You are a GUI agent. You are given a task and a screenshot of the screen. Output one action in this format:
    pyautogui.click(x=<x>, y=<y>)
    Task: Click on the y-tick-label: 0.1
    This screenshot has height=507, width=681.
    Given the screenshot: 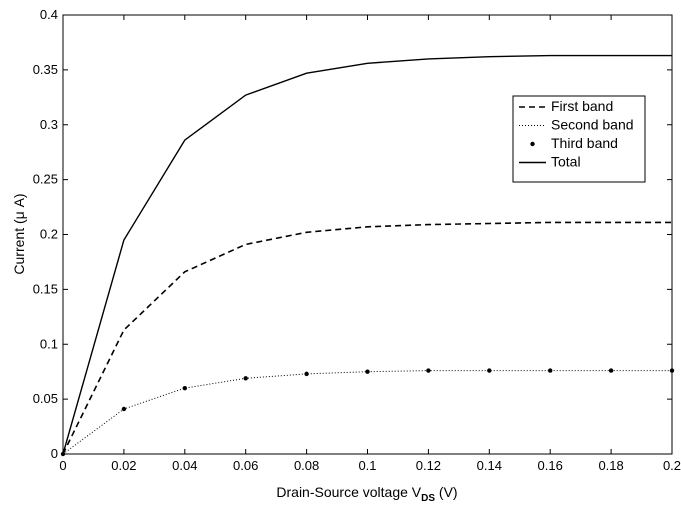 What is the action you would take?
    pyautogui.click(x=49, y=343)
    